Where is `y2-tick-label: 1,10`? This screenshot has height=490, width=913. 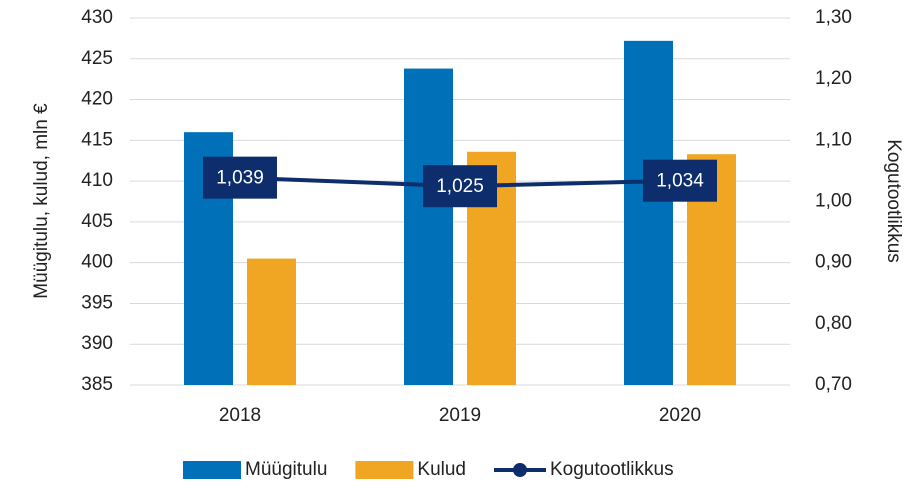
y2-tick-label: 1,10 is located at coordinates (833, 139).